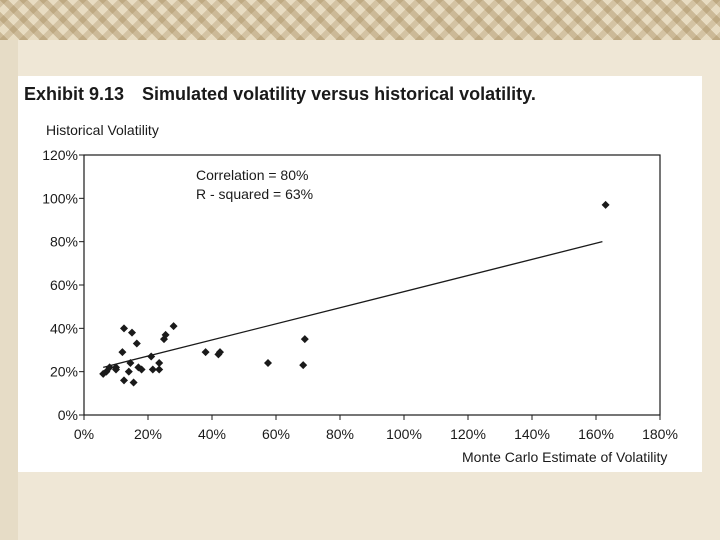 This screenshot has height=540, width=720. I want to click on annotation-correlation: Correlation = 80%, so click(252, 175).